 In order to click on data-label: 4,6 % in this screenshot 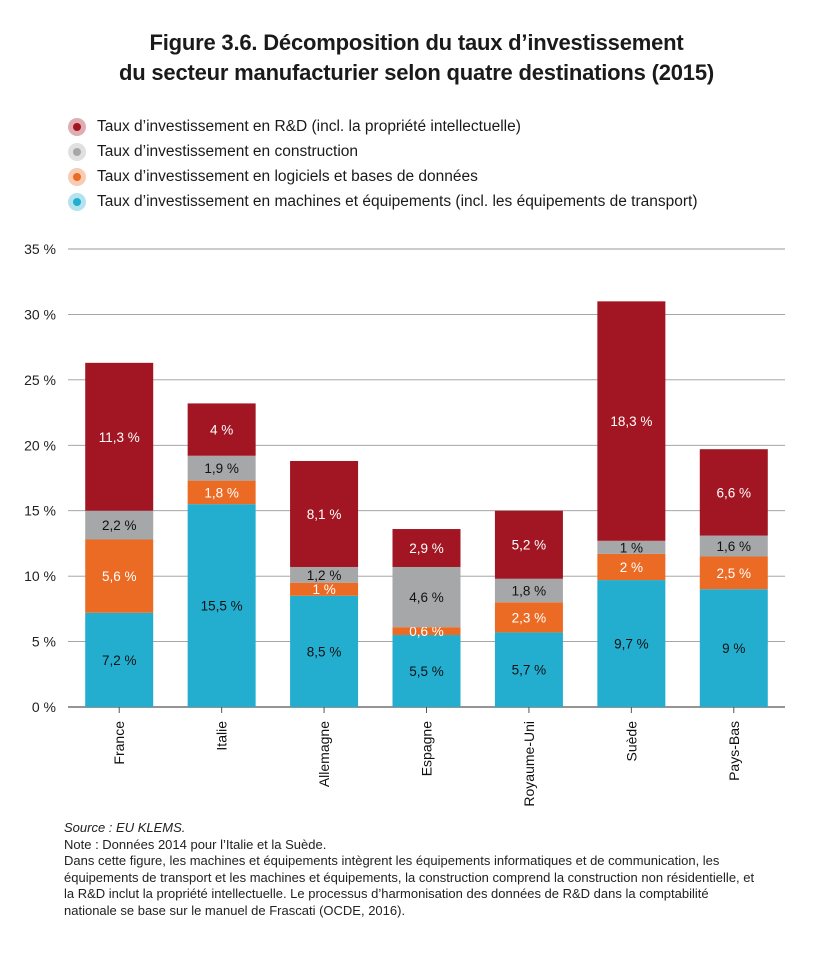, I will do `click(426, 597)`.